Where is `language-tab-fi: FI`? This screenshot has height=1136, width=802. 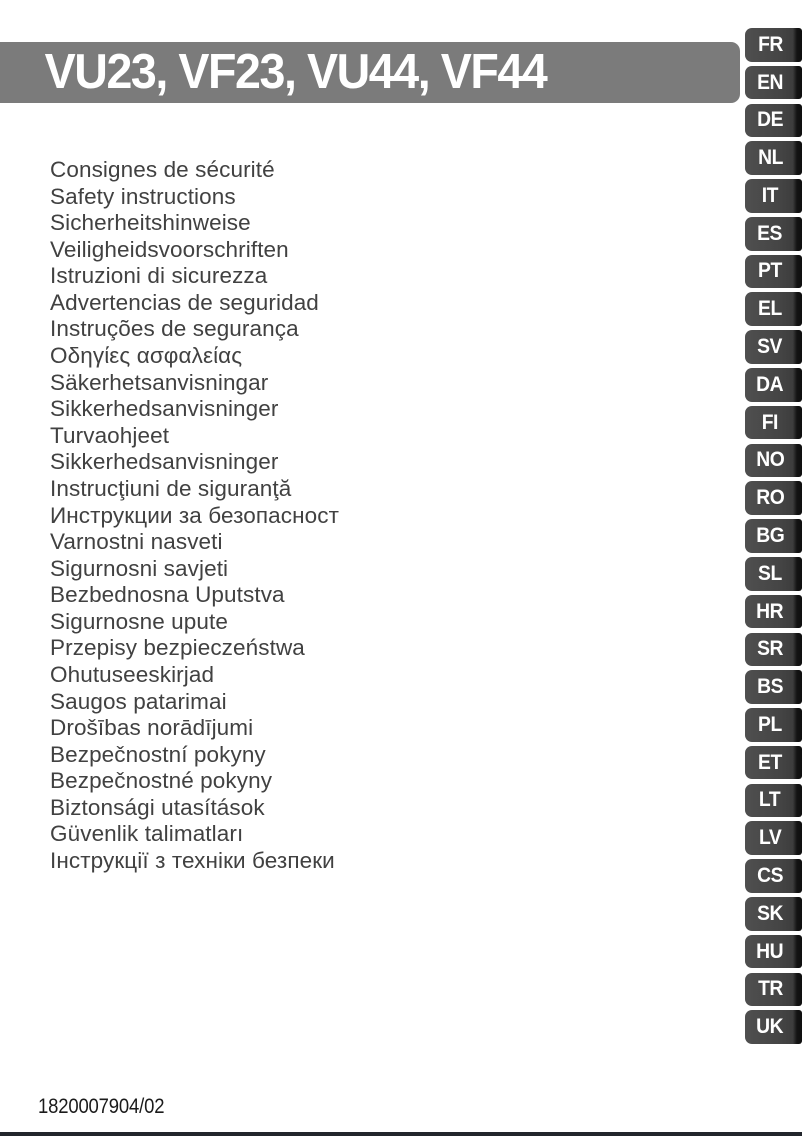 language-tab-fi: FI is located at coordinates (773, 422).